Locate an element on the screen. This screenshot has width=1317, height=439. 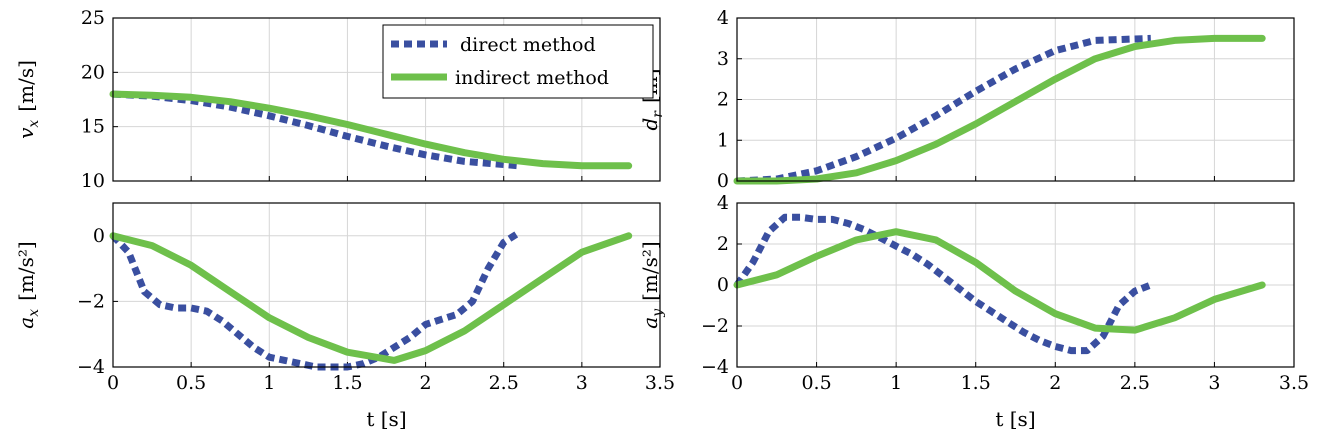
y-axis-label: ay [m/s²] is located at coordinates (652, 284).